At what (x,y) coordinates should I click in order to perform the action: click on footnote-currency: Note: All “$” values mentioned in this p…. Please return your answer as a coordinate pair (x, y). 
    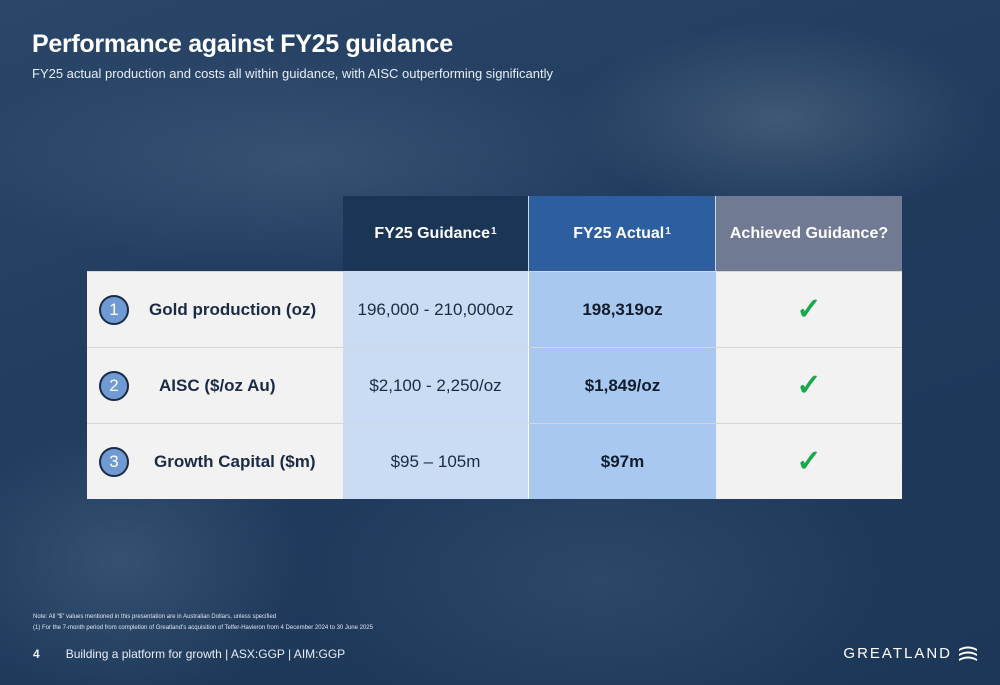
    Looking at the image, I should click on (155, 617).